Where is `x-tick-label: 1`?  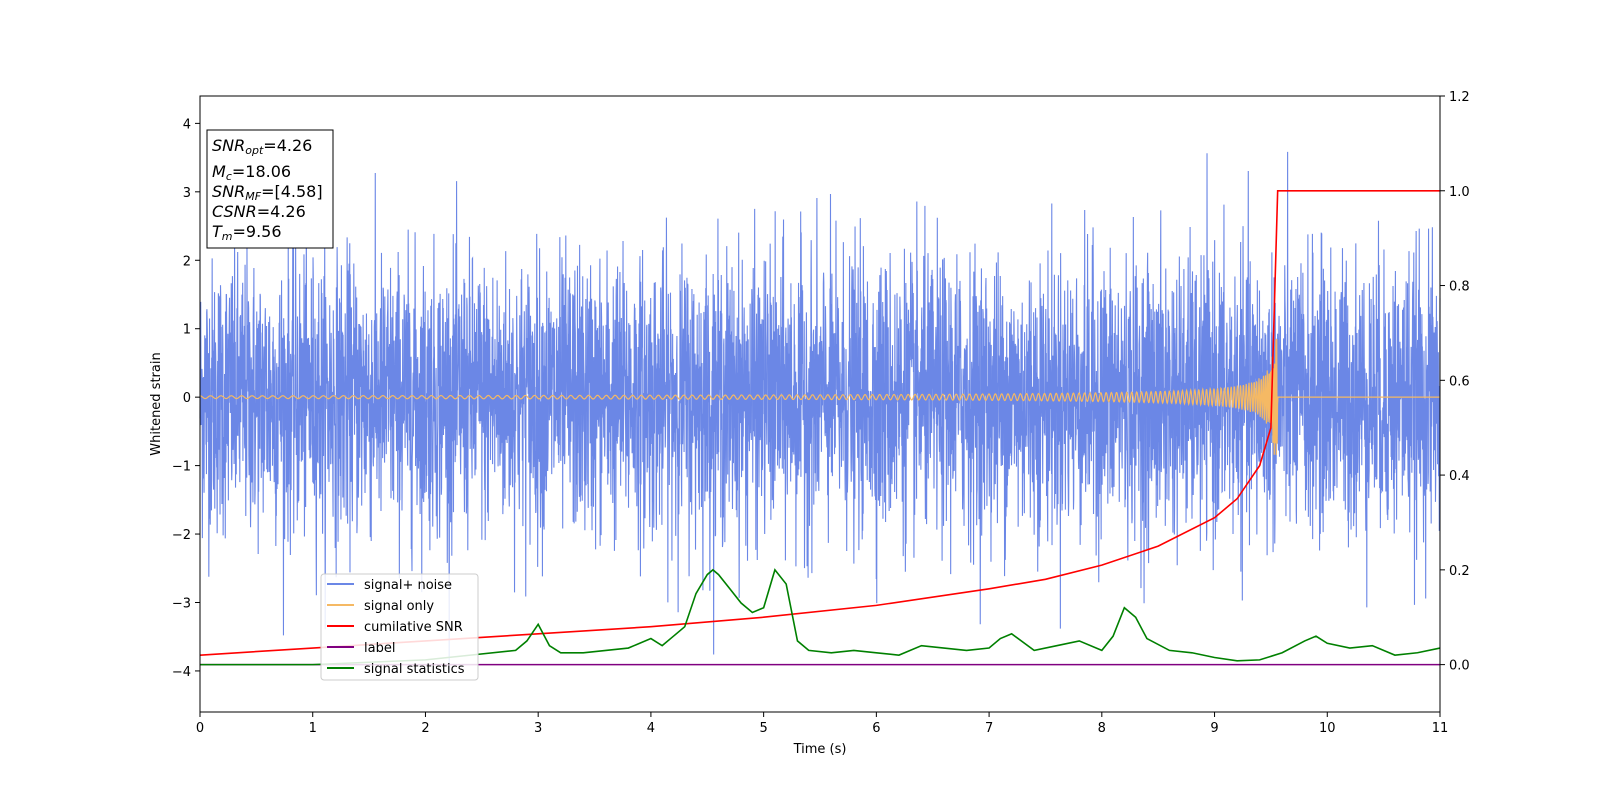 x-tick-label: 1 is located at coordinates (313, 728).